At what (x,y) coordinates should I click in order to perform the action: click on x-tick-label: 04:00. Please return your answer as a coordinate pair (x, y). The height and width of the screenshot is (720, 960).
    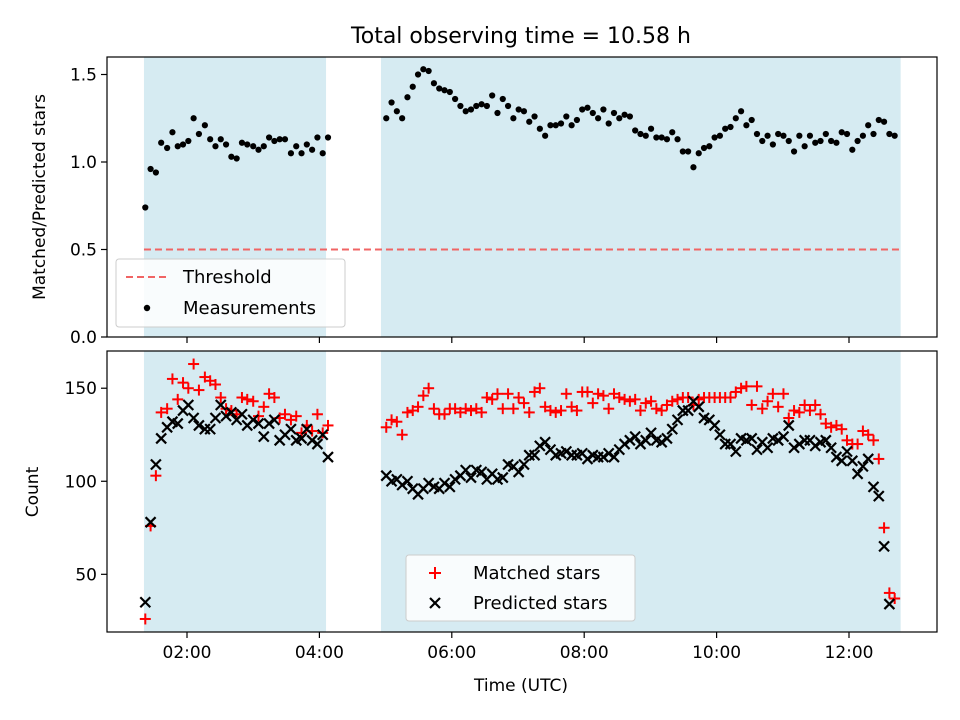
    Looking at the image, I should click on (319, 653).